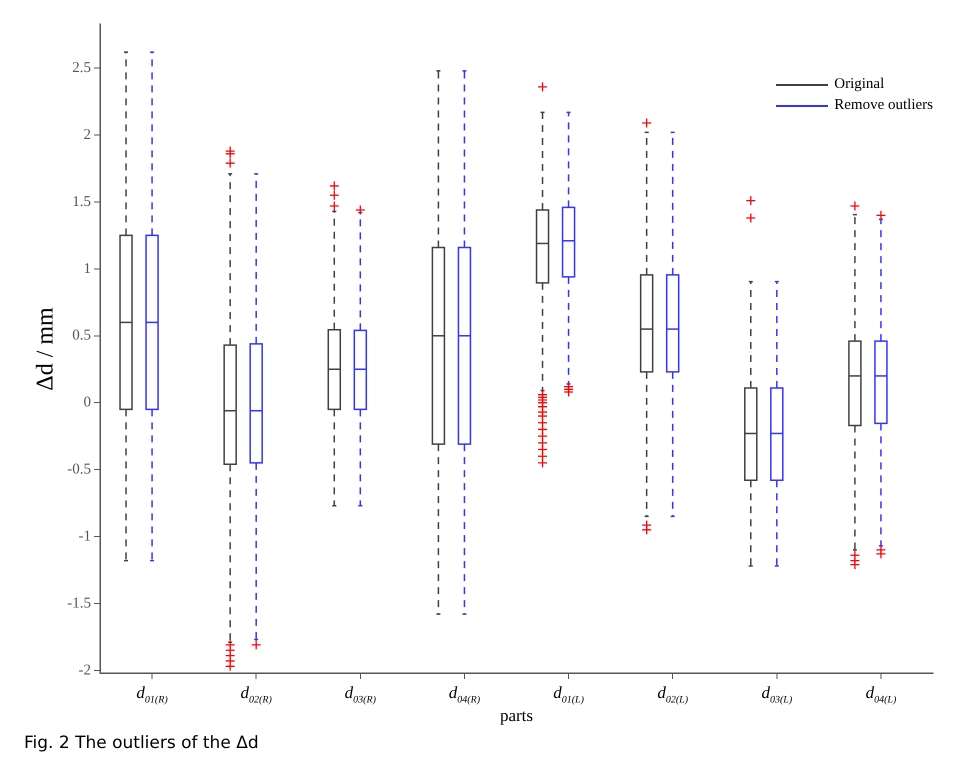 The height and width of the screenshot is (773, 957). I want to click on legend-label: Remove outliers, so click(883, 105).